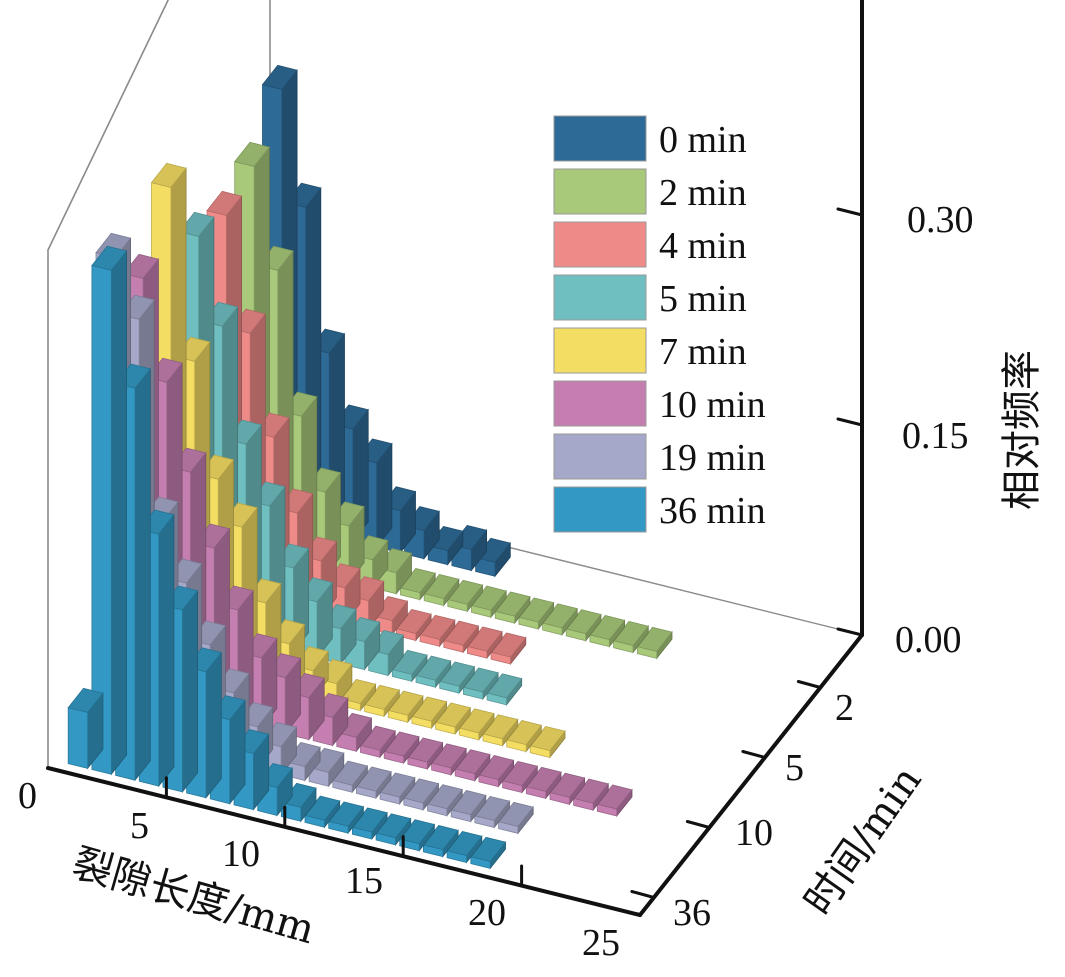 The image size is (1065, 977). I want to click on legend-label: 36 min, so click(712, 511).